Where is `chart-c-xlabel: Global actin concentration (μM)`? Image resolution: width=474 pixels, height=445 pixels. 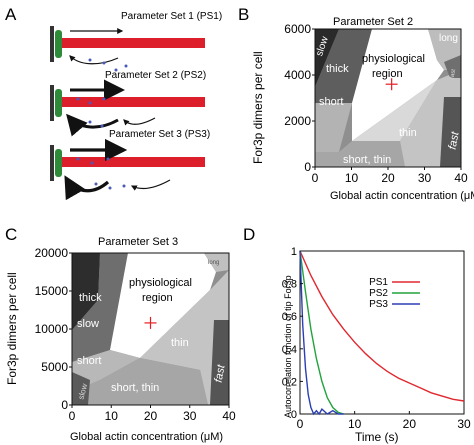
chart-c-xlabel: Global actin concentration (μM) is located at coordinates (146, 437).